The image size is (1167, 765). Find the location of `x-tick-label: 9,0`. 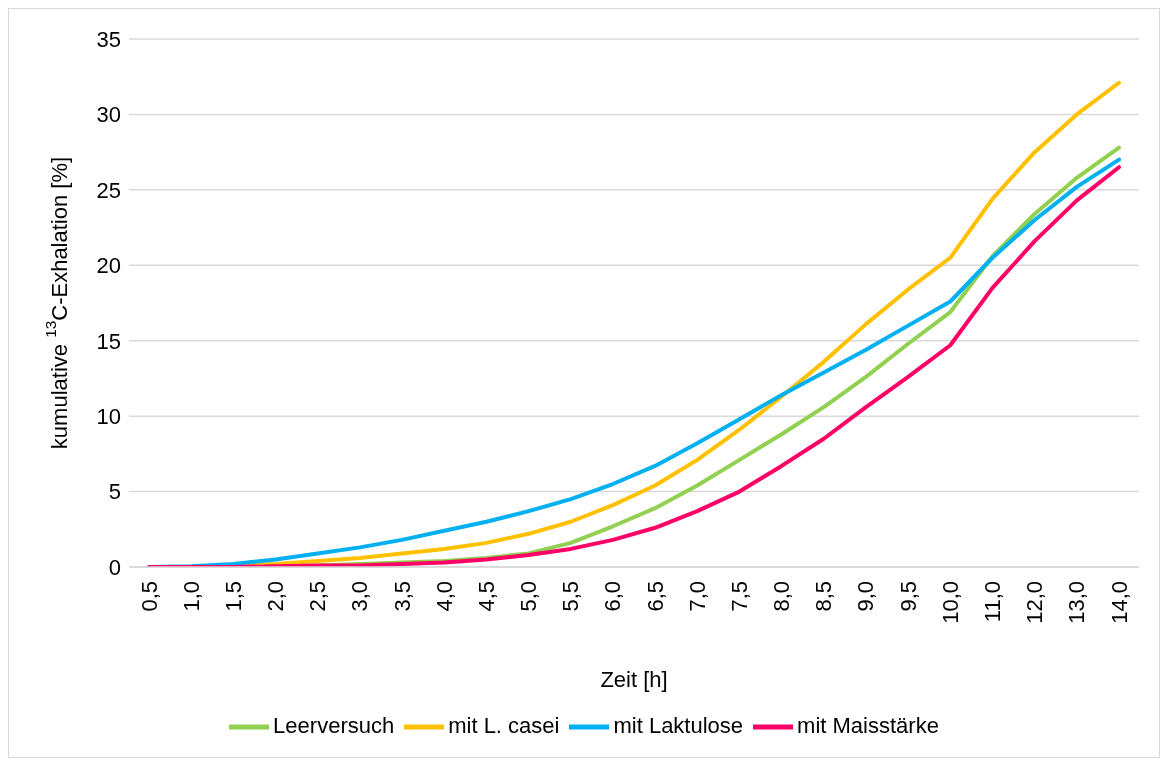

x-tick-label: 9,0 is located at coordinates (866, 596).